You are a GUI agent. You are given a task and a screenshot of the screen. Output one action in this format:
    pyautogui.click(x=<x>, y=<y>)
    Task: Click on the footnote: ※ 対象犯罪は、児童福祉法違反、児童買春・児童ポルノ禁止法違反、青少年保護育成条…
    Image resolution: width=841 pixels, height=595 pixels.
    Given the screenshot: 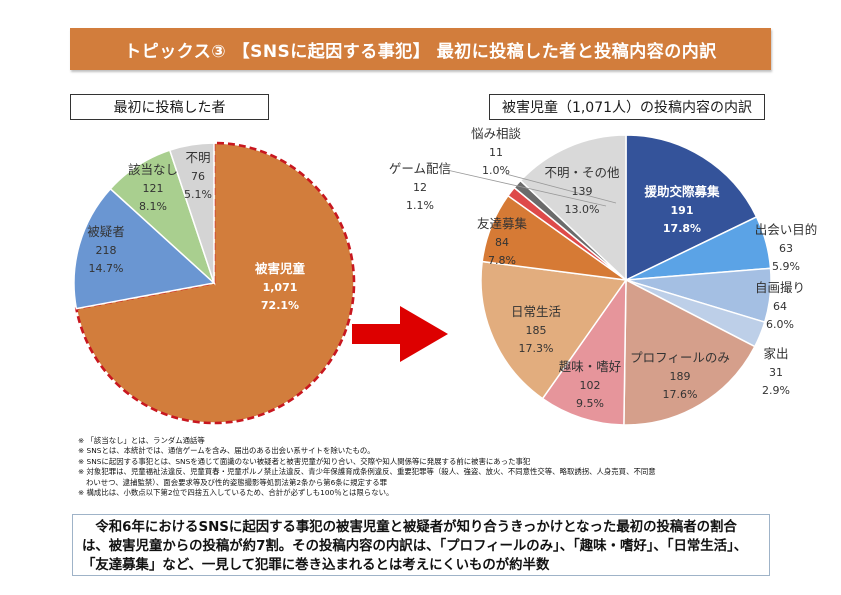 What is the action you would take?
    pyautogui.click(x=367, y=472)
    